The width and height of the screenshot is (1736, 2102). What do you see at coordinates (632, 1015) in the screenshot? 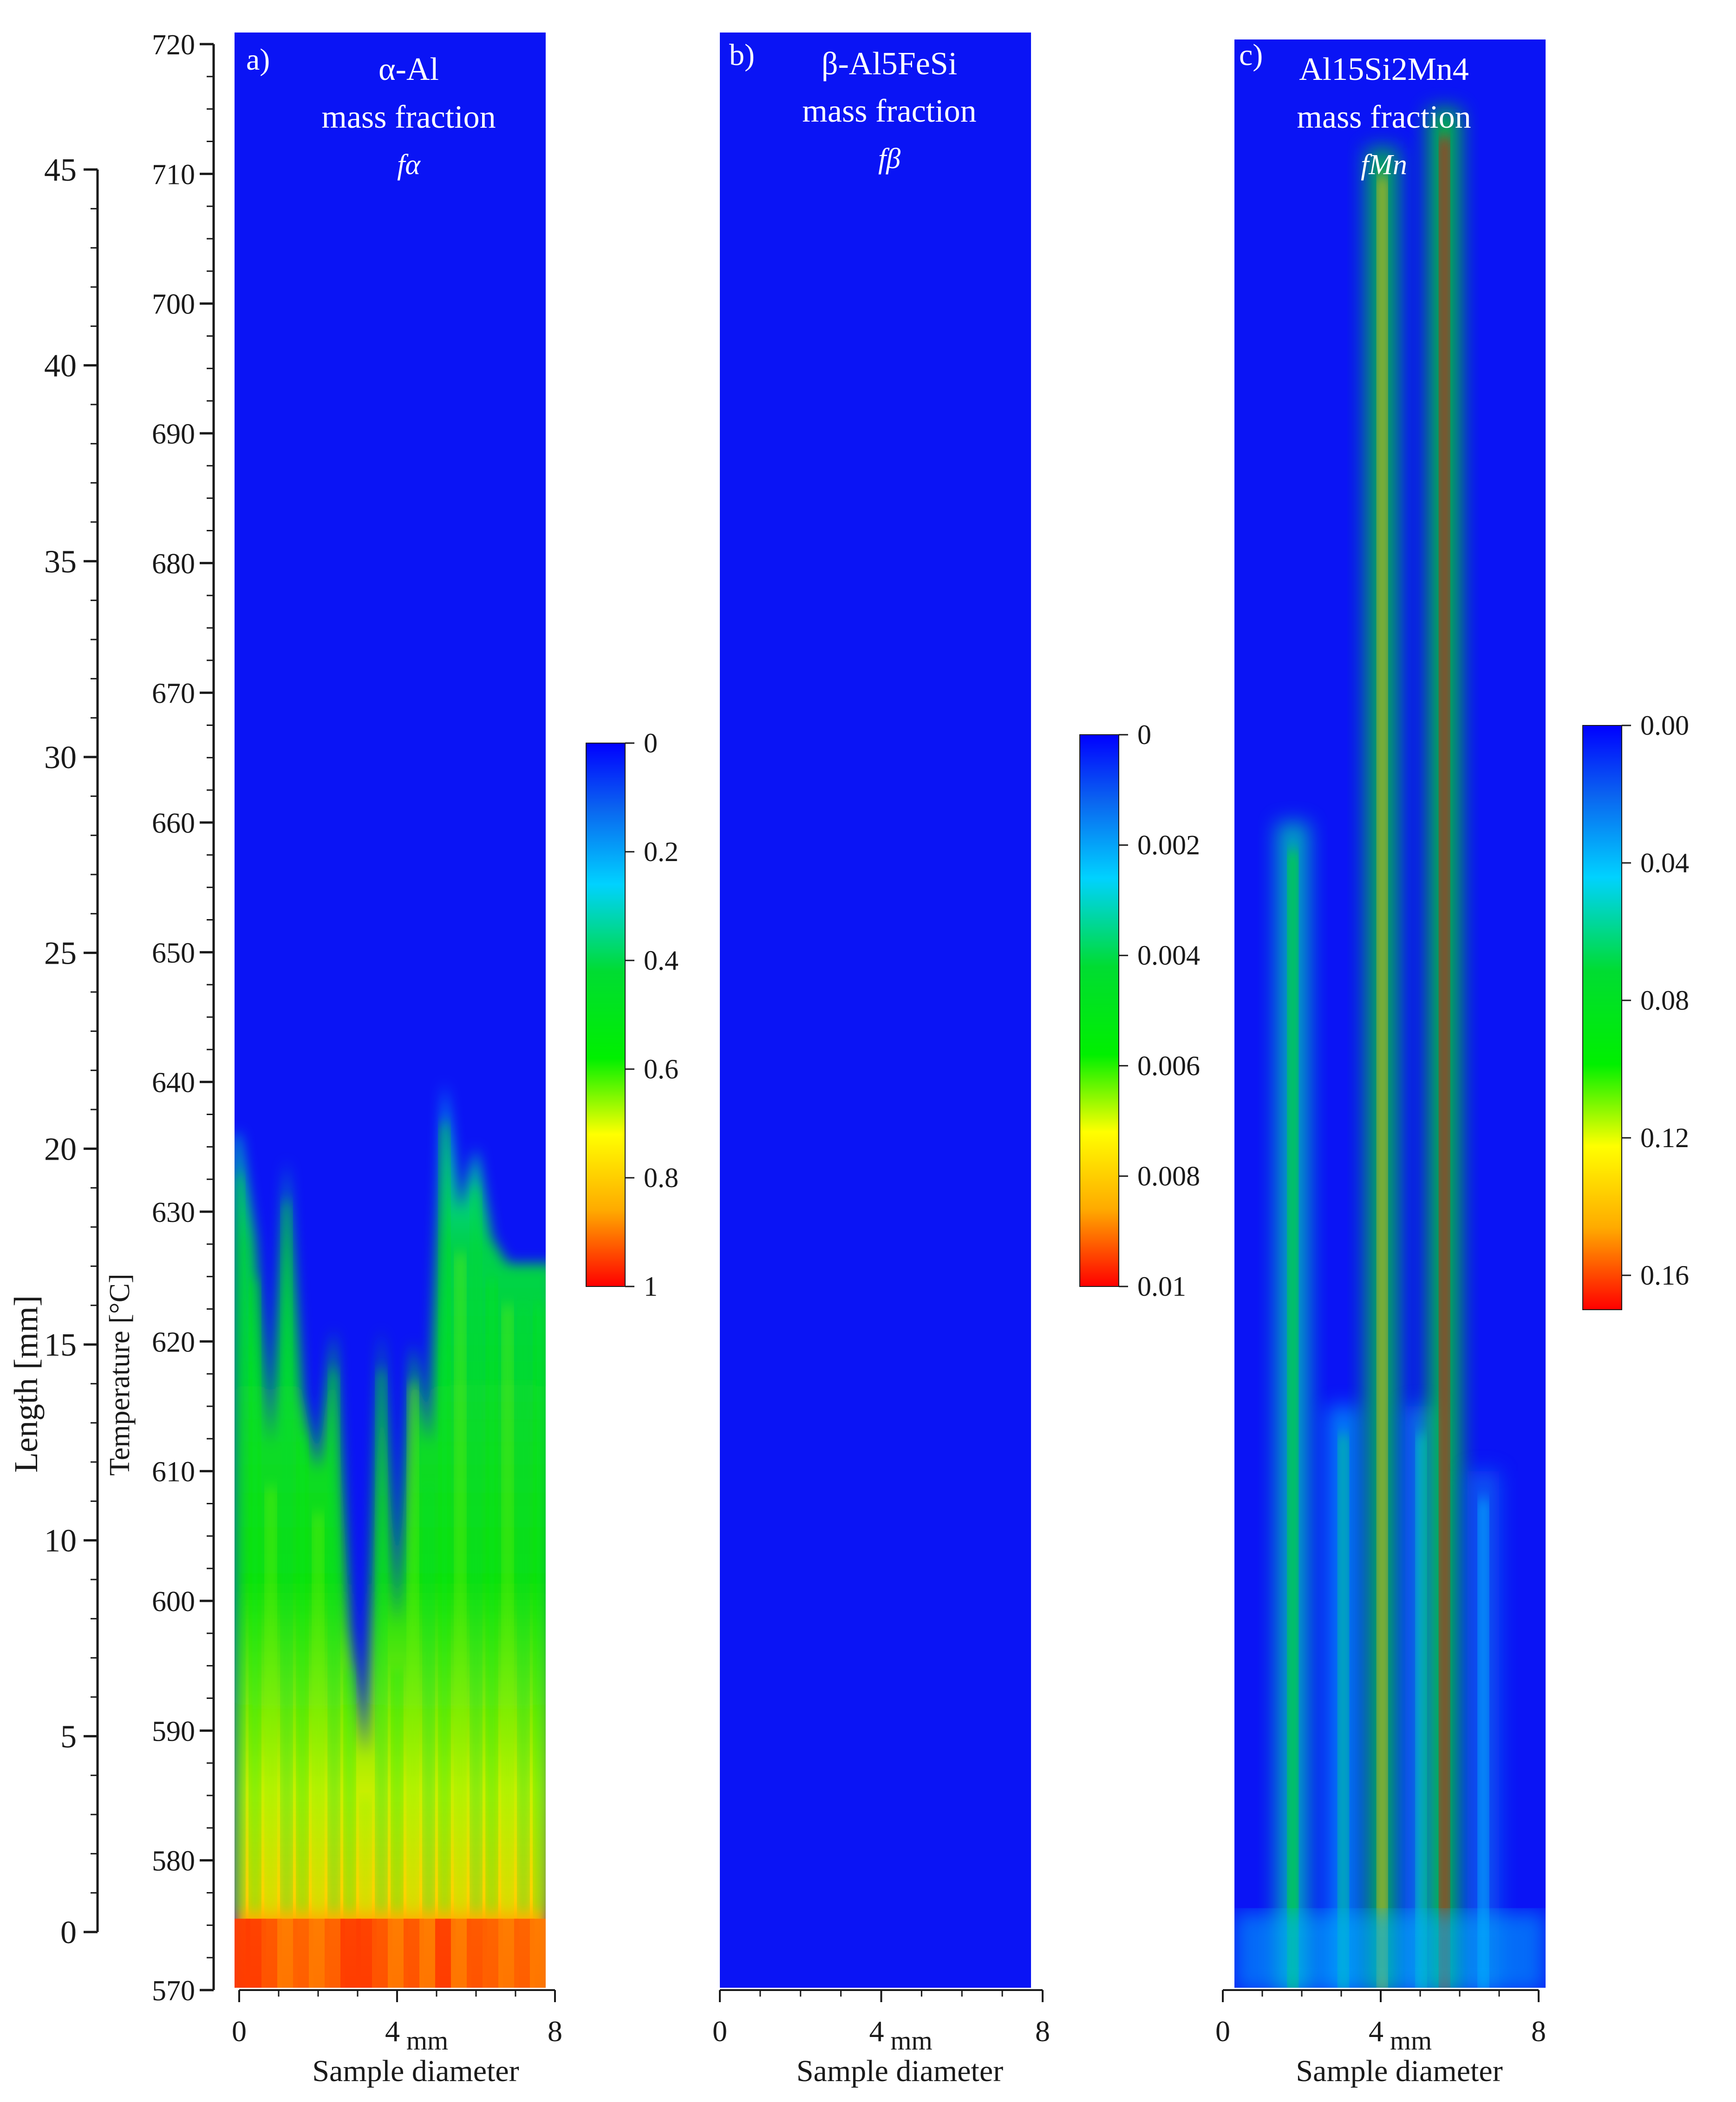
I see `panel-a-colorbar: 0 0.2 0.4 0.6 0.8 1` at bounding box center [632, 1015].